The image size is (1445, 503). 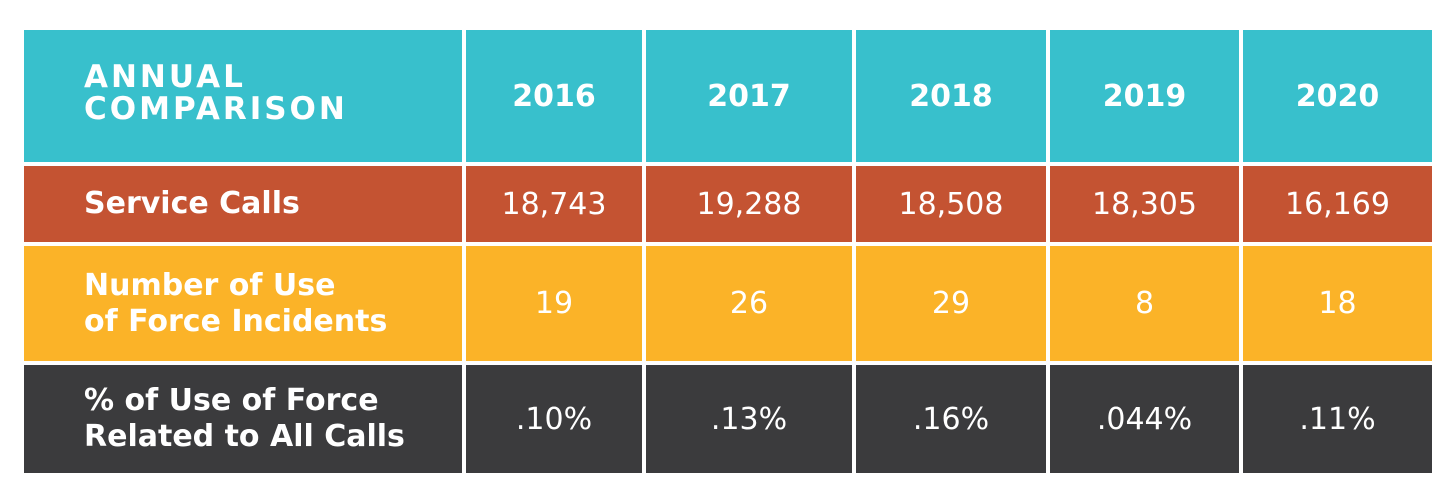 I want to click on row-label-percent-use-of-force: % of Use of Force Related to All Calls, so click(x=243, y=419).